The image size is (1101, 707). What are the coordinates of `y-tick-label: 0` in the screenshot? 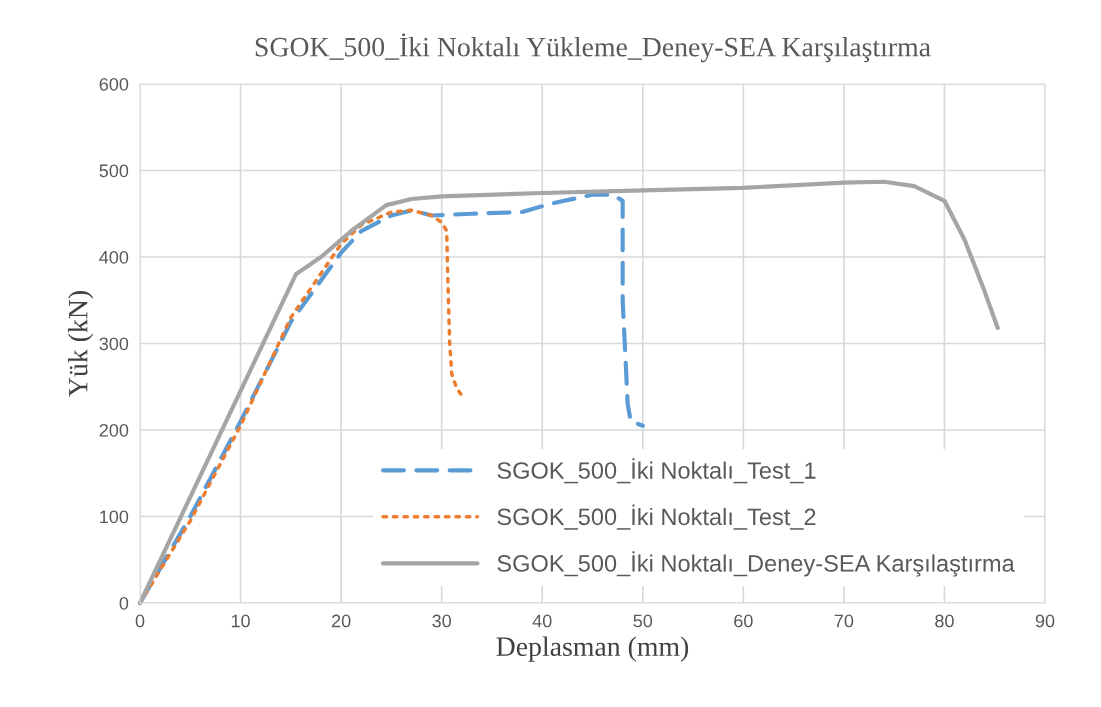 It's located at (124, 603).